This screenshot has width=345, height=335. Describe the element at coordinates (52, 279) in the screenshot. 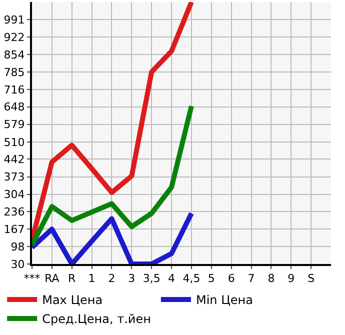

I see `x-tick-label: RA` at that location.